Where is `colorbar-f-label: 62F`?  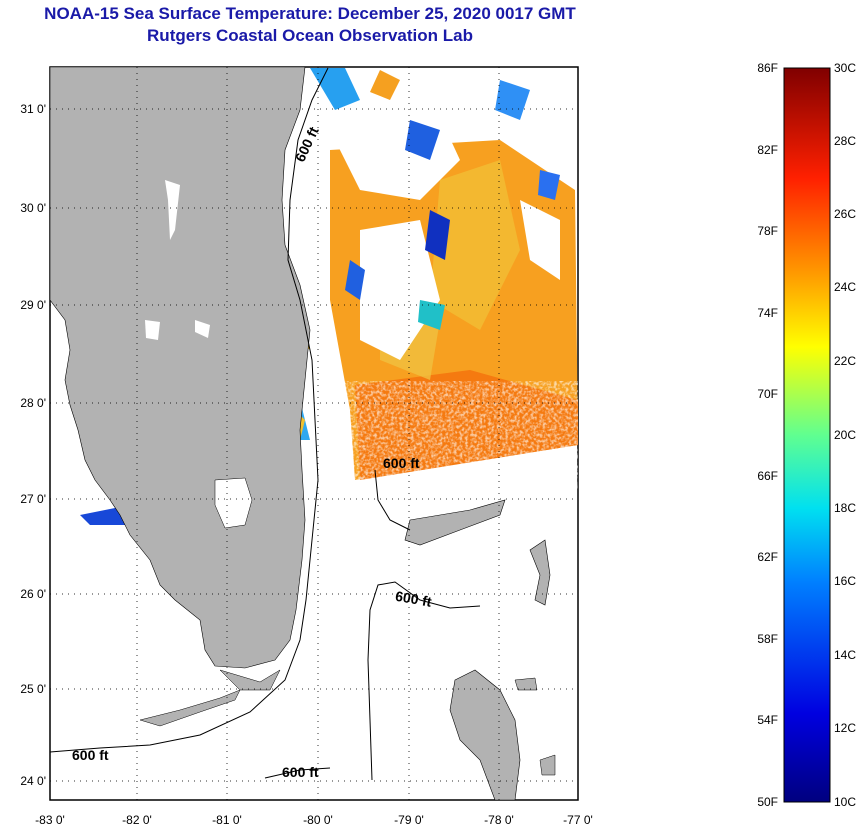 colorbar-f-label: 62F is located at coordinates (767, 557).